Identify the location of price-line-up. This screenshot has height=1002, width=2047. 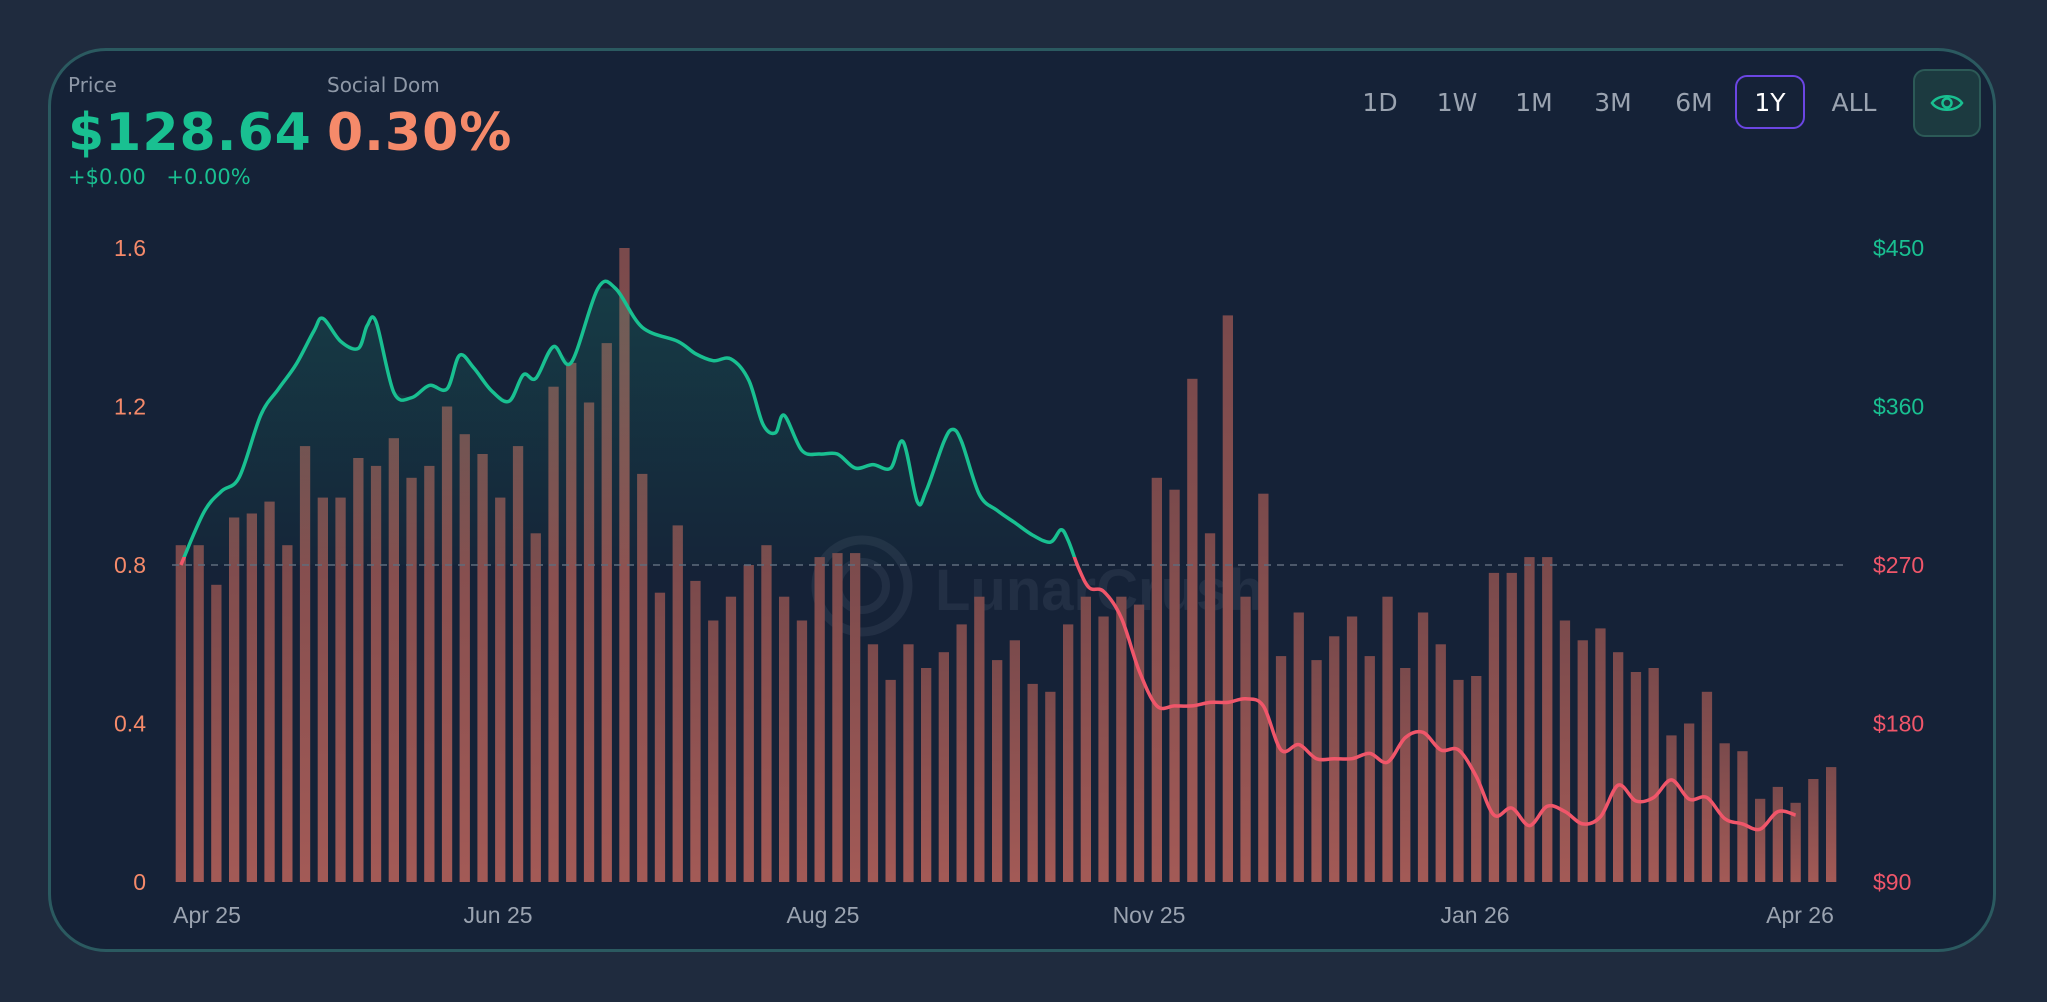
(629, 418).